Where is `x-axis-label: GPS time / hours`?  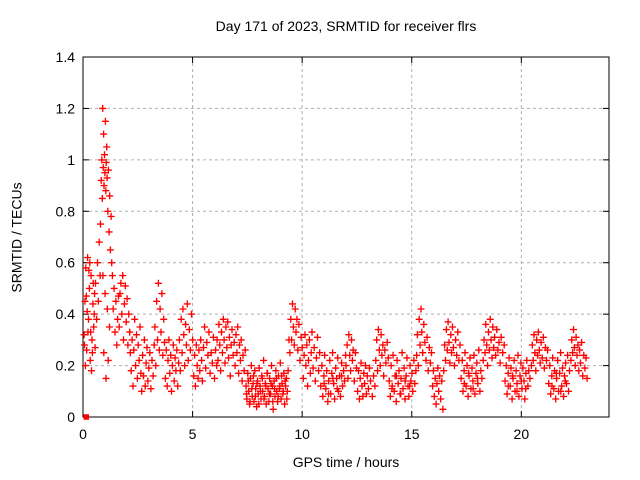
x-axis-label: GPS time / hours is located at coordinates (346, 462).